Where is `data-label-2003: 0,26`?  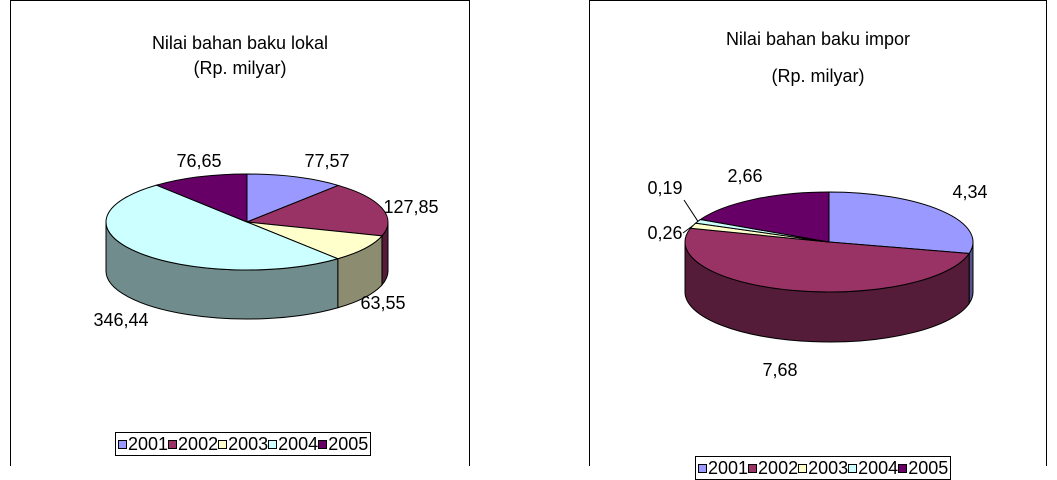
data-label-2003: 0,26 is located at coordinates (664, 233).